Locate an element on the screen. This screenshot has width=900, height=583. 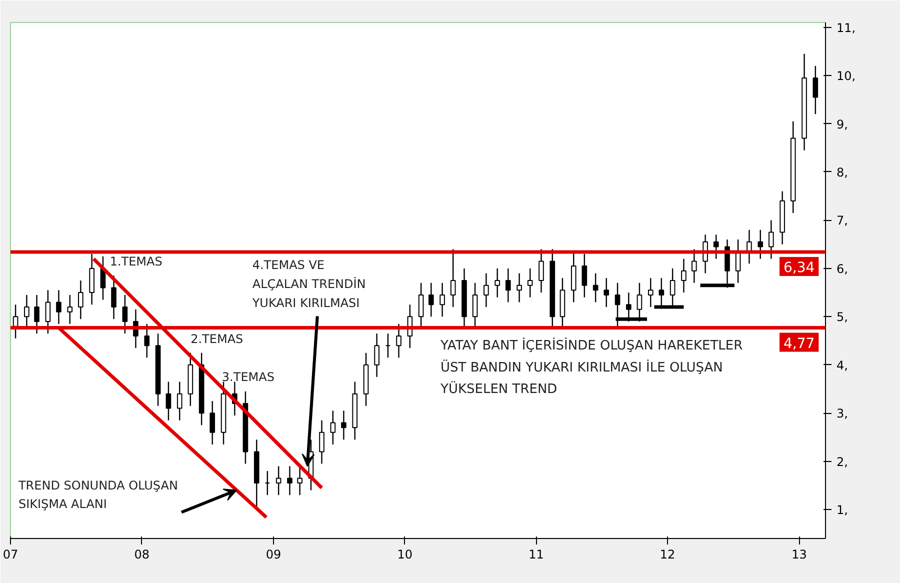
y-tick-label: 8, is located at coordinates (842, 172).